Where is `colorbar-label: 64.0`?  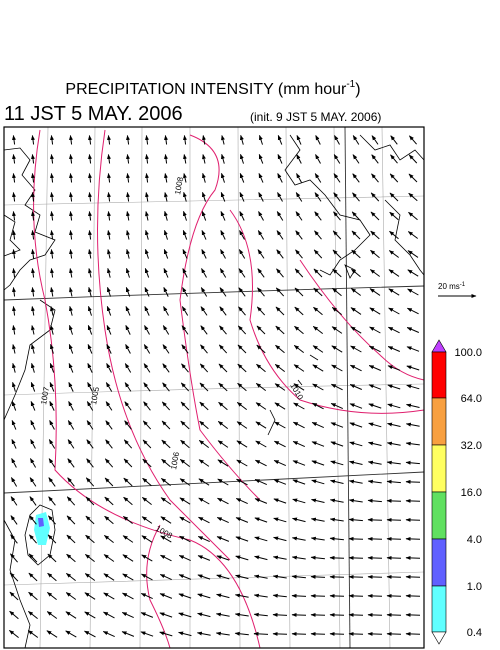
colorbar-label: 64.0 is located at coordinates (471, 399).